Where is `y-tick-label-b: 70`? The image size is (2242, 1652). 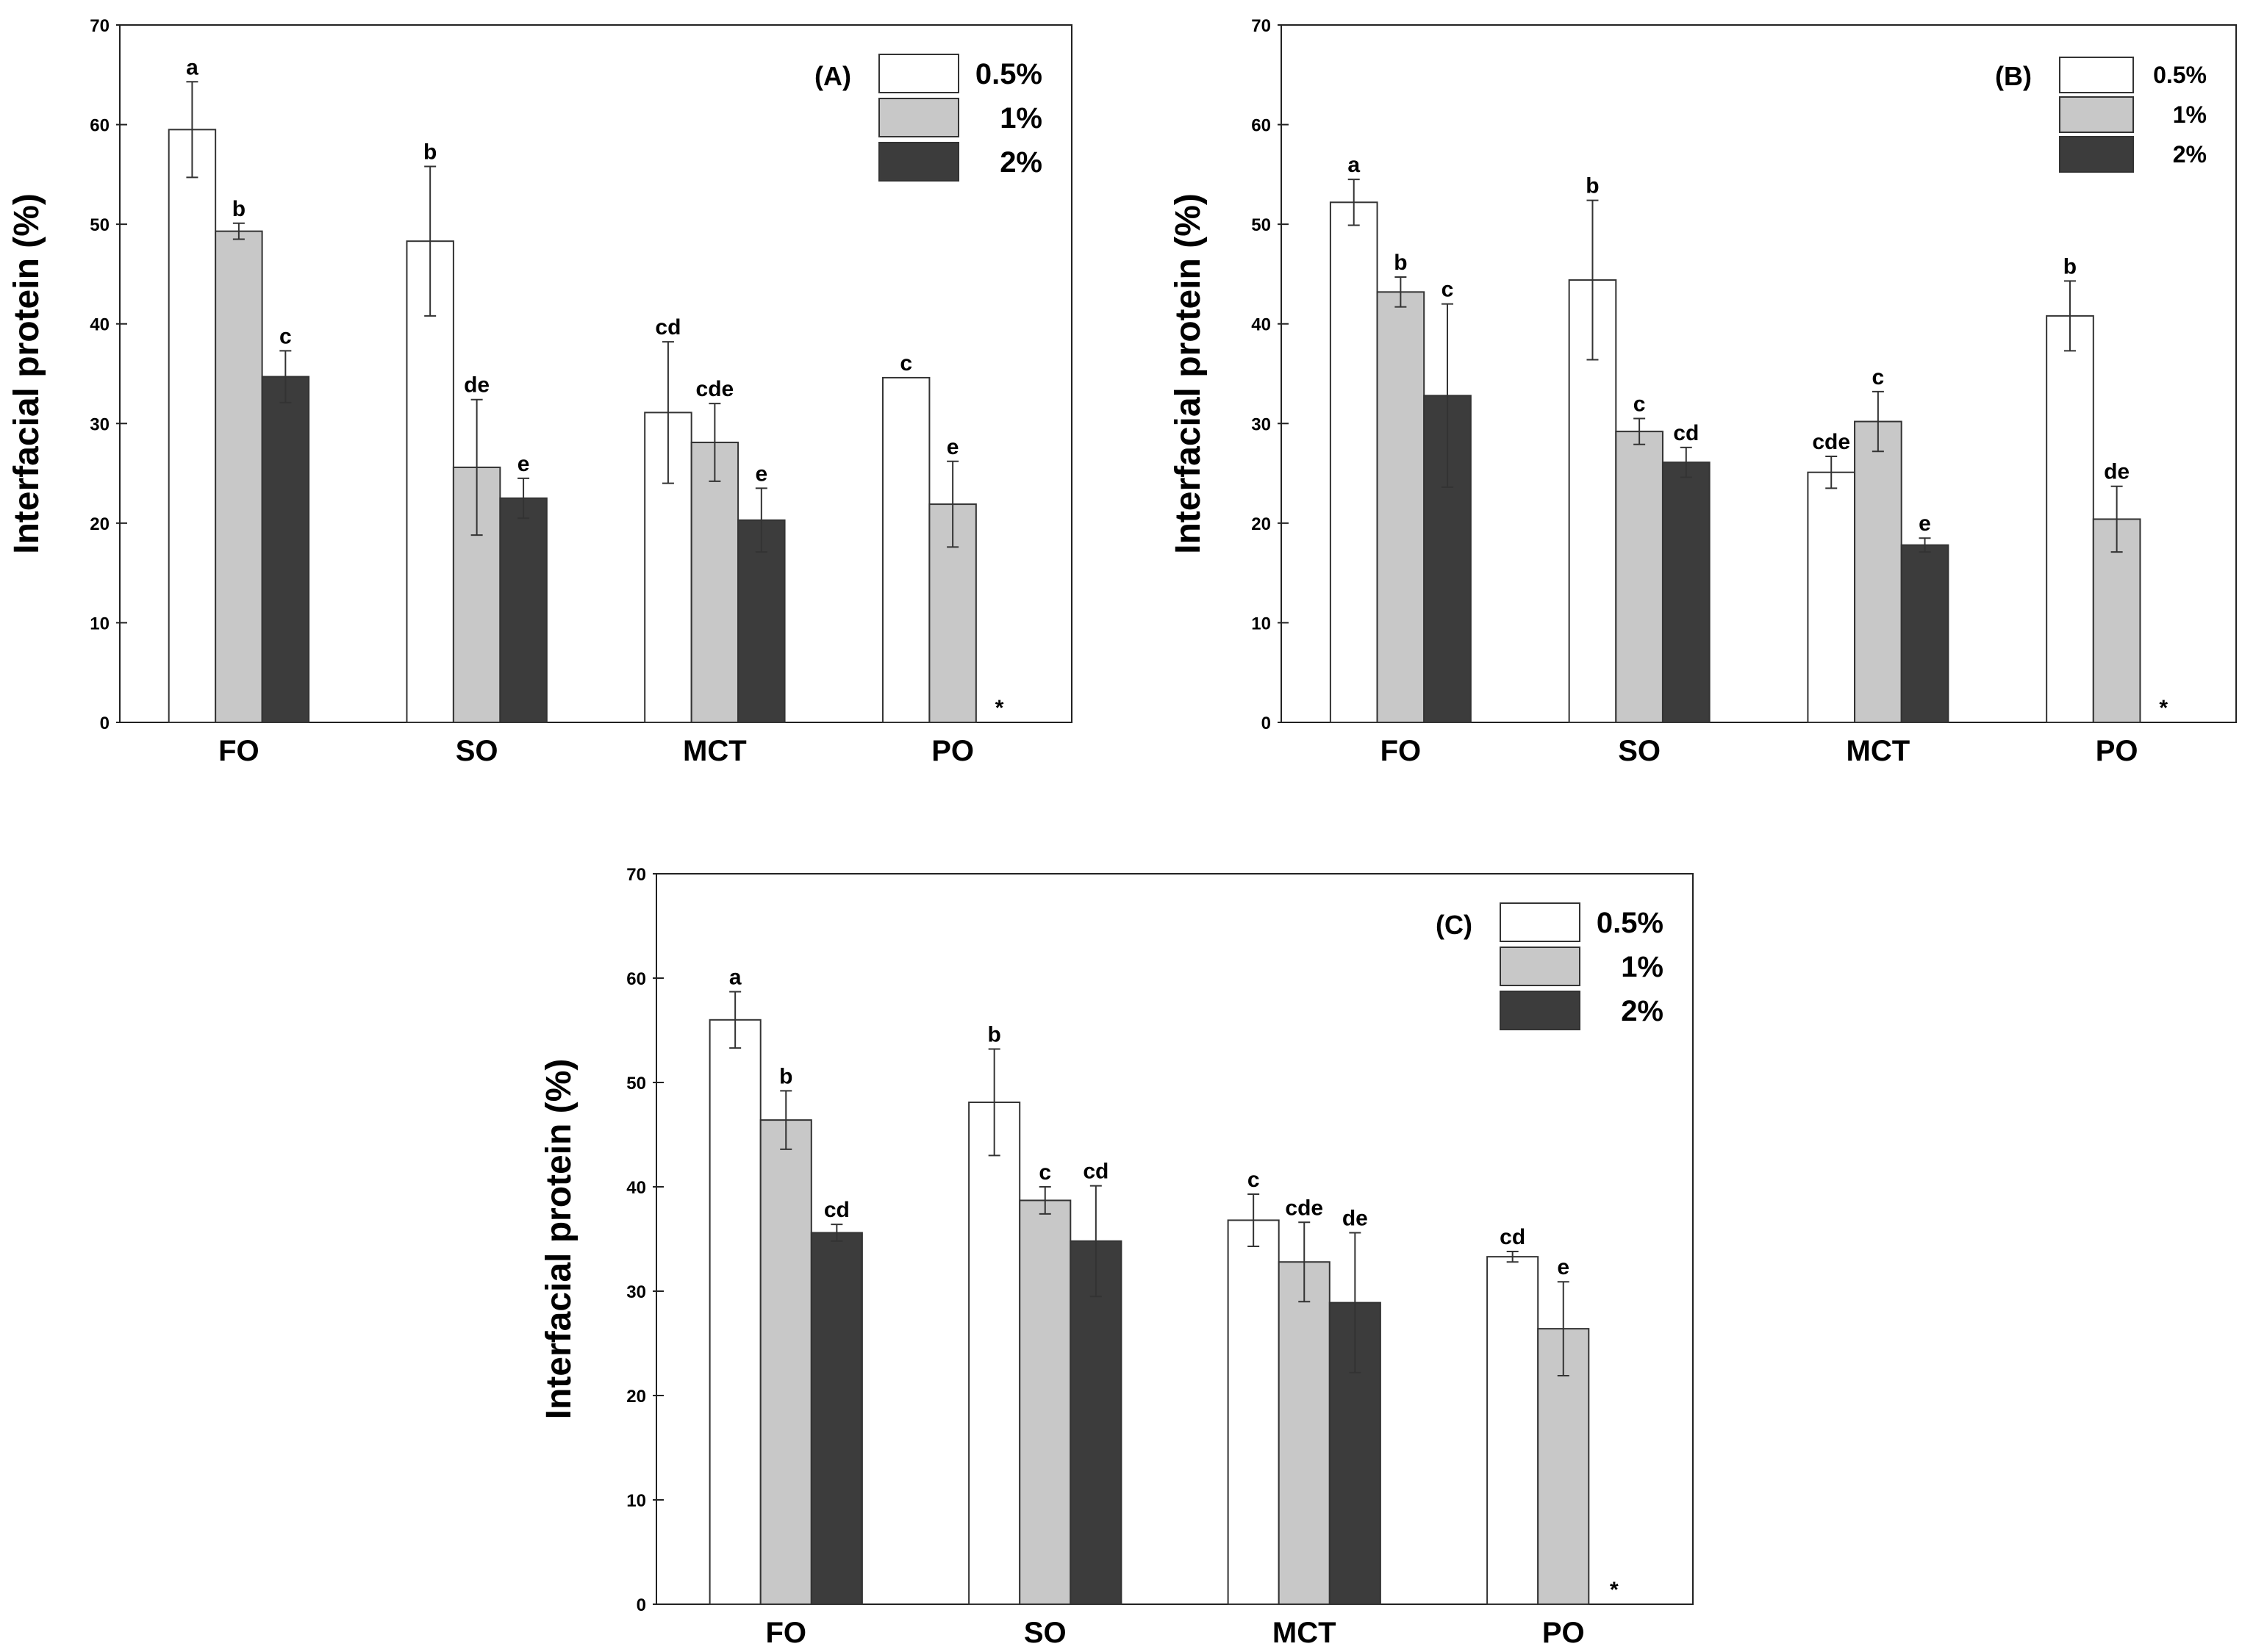
y-tick-label-b: 70 is located at coordinates (1261, 26).